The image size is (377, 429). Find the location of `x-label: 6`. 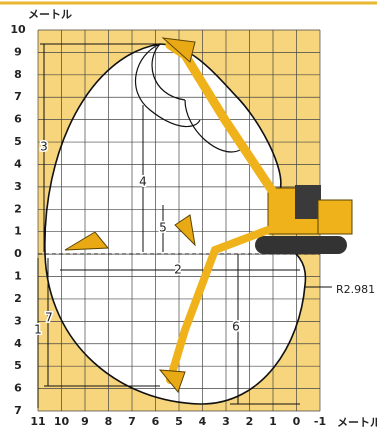

x-label: 6 is located at coordinates (156, 421).